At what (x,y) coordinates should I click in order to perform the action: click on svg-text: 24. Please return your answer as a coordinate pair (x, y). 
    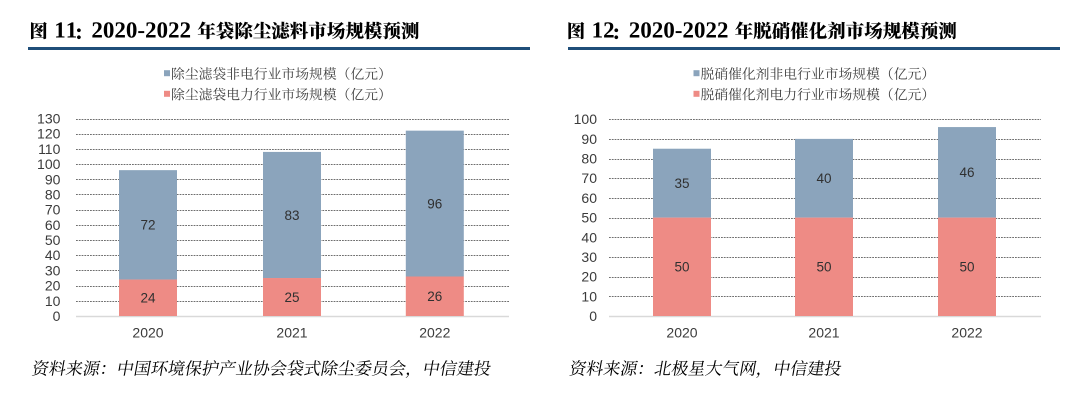
    Looking at the image, I should click on (148, 298).